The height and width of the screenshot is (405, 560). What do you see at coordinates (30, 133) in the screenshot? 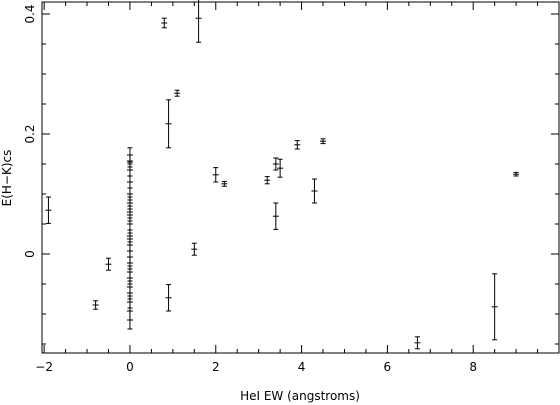
I see `y-tick-label: 0.2` at bounding box center [30, 133].